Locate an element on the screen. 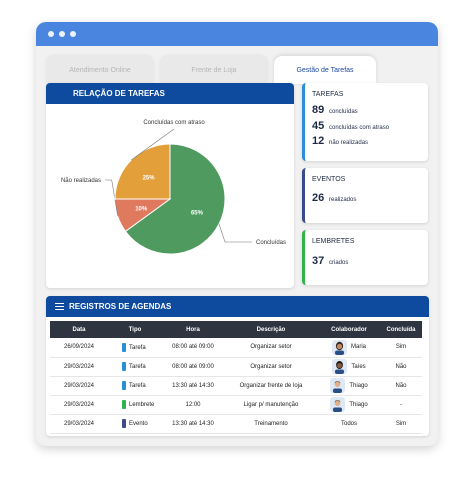 The width and height of the screenshot is (473, 485). stat-title-lembretes: LEMBRETES is located at coordinates (333, 241).